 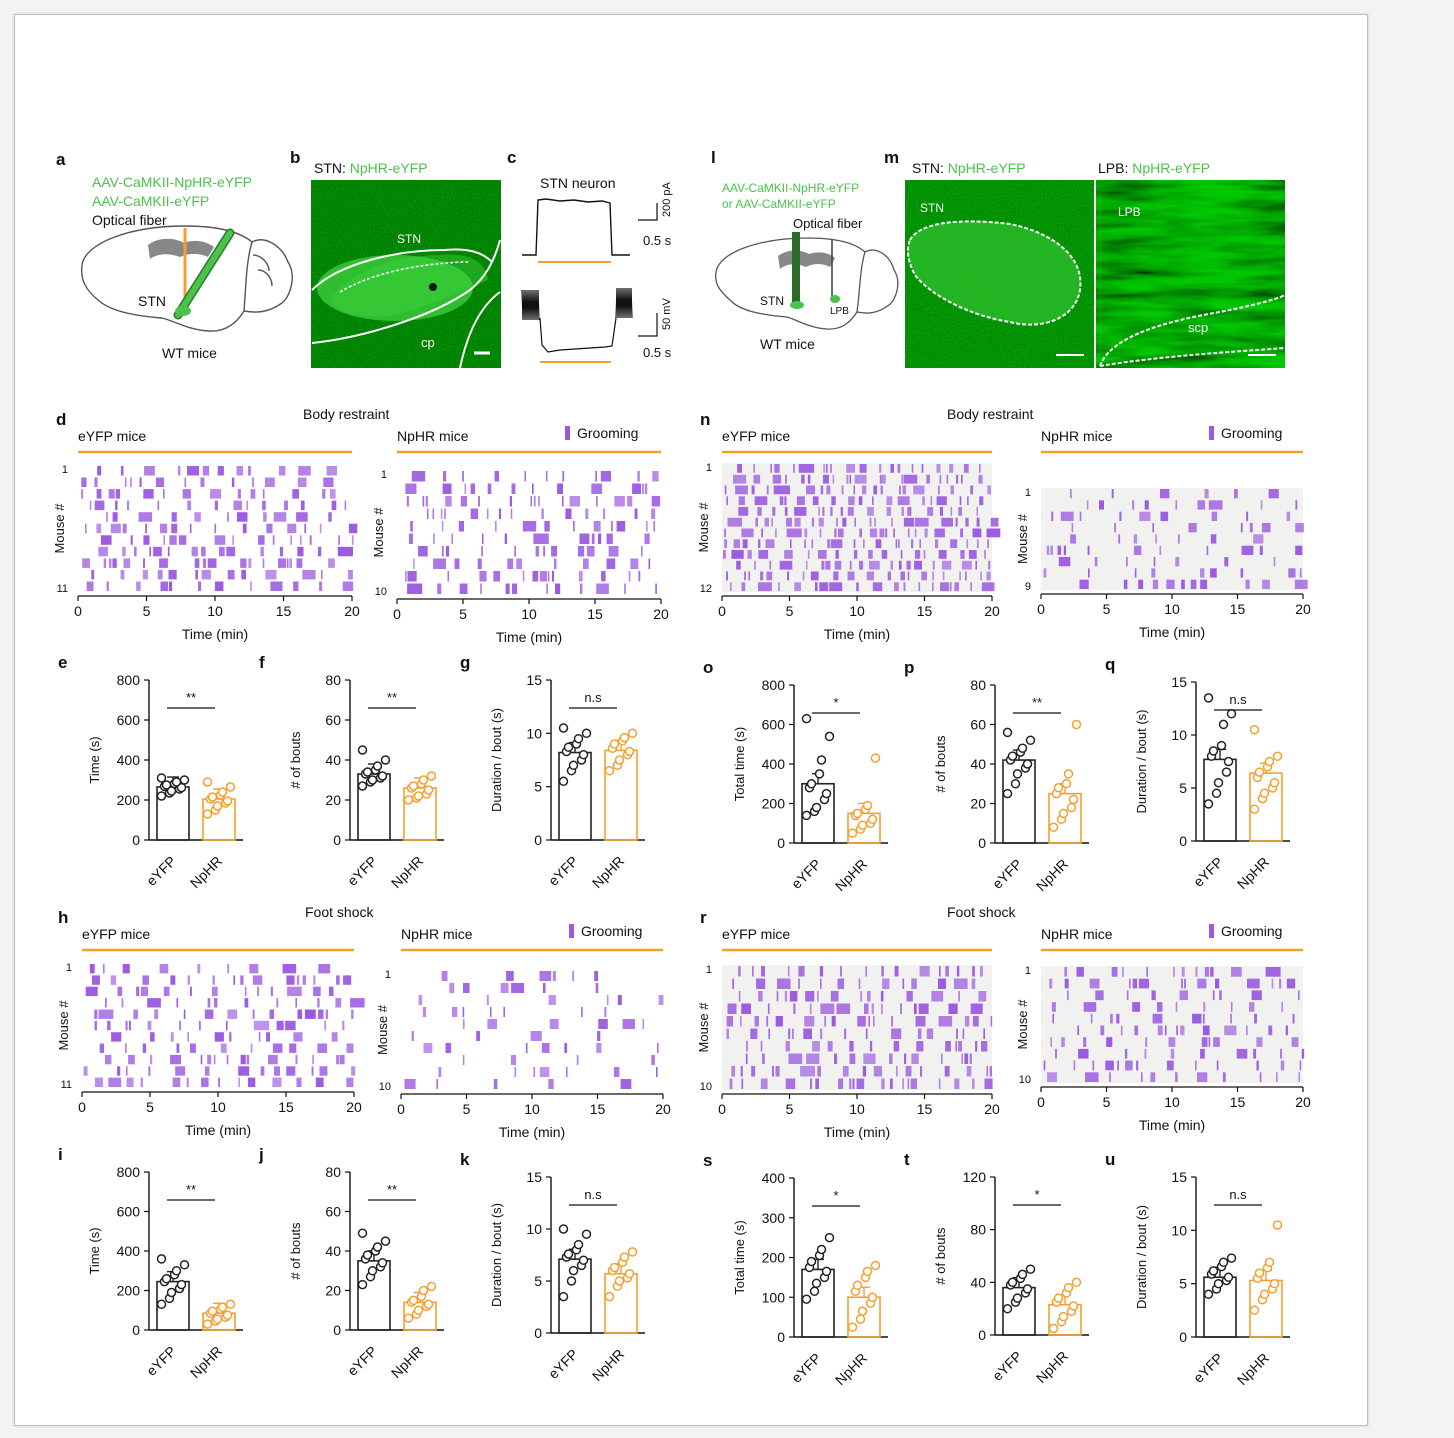 What do you see at coordinates (66, 1085) in the screenshot?
I see `last-mouse-label: 11` at bounding box center [66, 1085].